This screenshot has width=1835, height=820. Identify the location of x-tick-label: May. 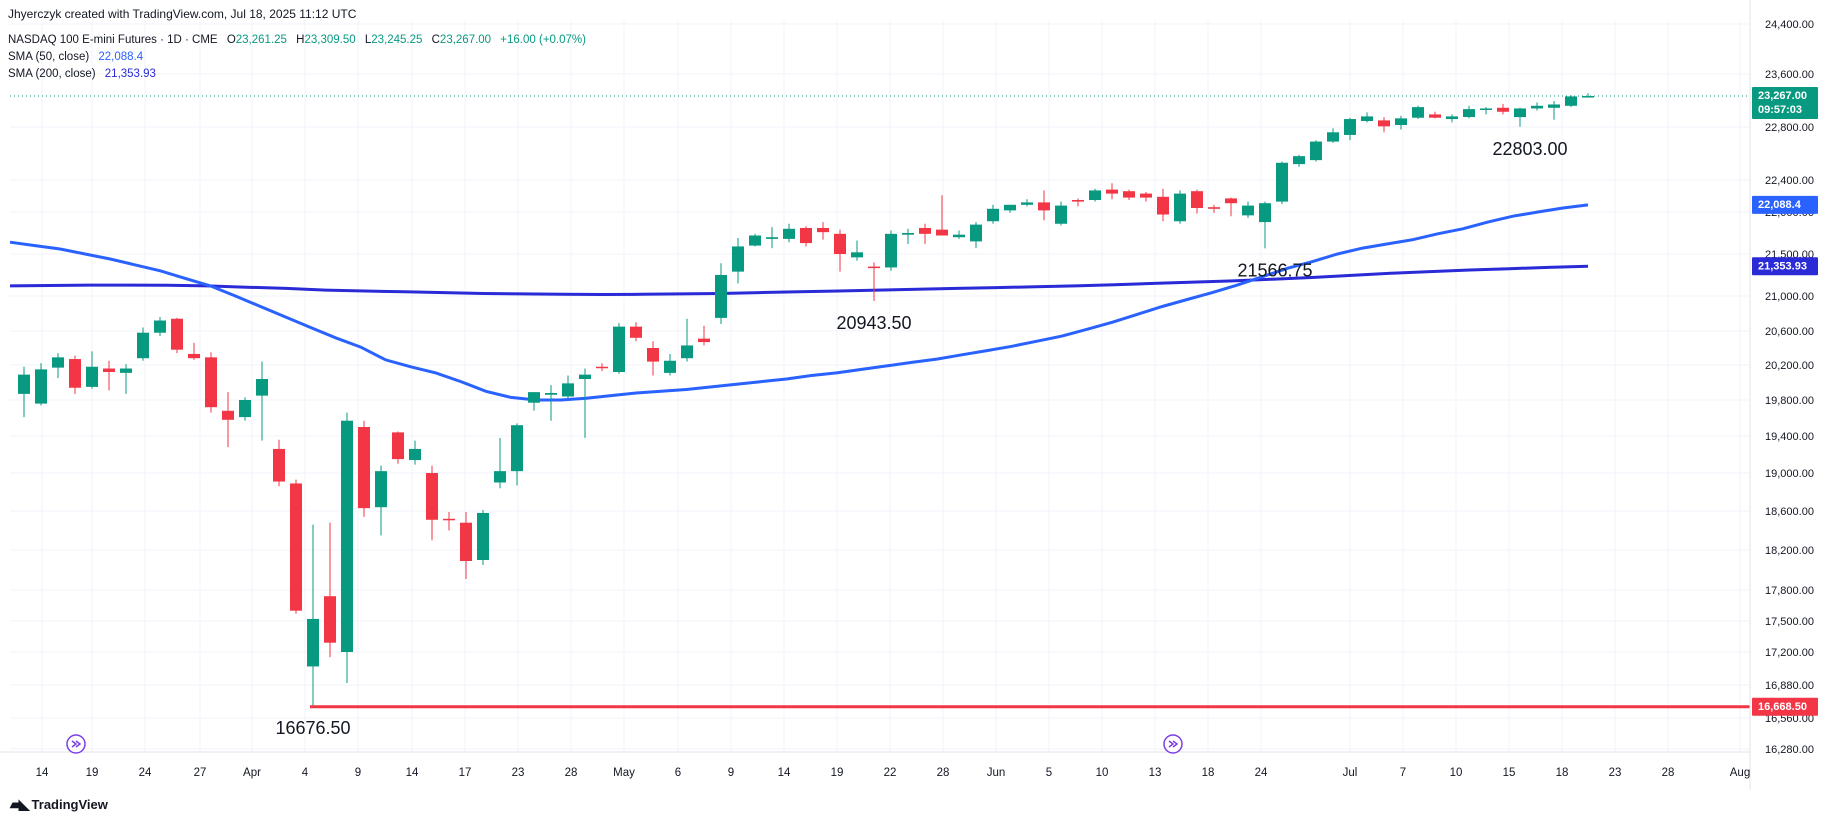
(624, 773).